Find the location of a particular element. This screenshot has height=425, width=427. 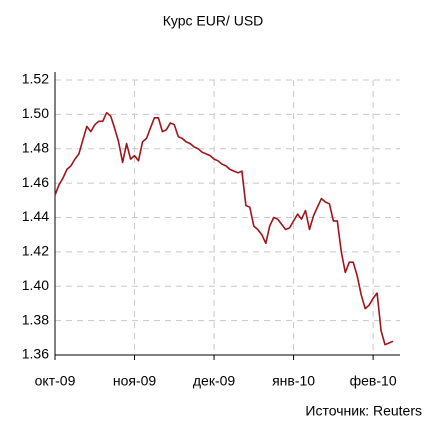

y-tick-label: 1.44 is located at coordinates (35, 216).